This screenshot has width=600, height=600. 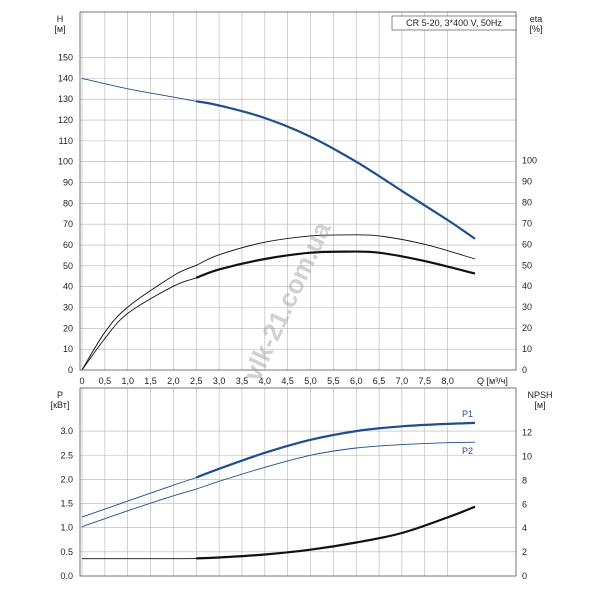 What do you see at coordinates (196, 381) in the screenshot?
I see `x-tick-label: 2,5` at bounding box center [196, 381].